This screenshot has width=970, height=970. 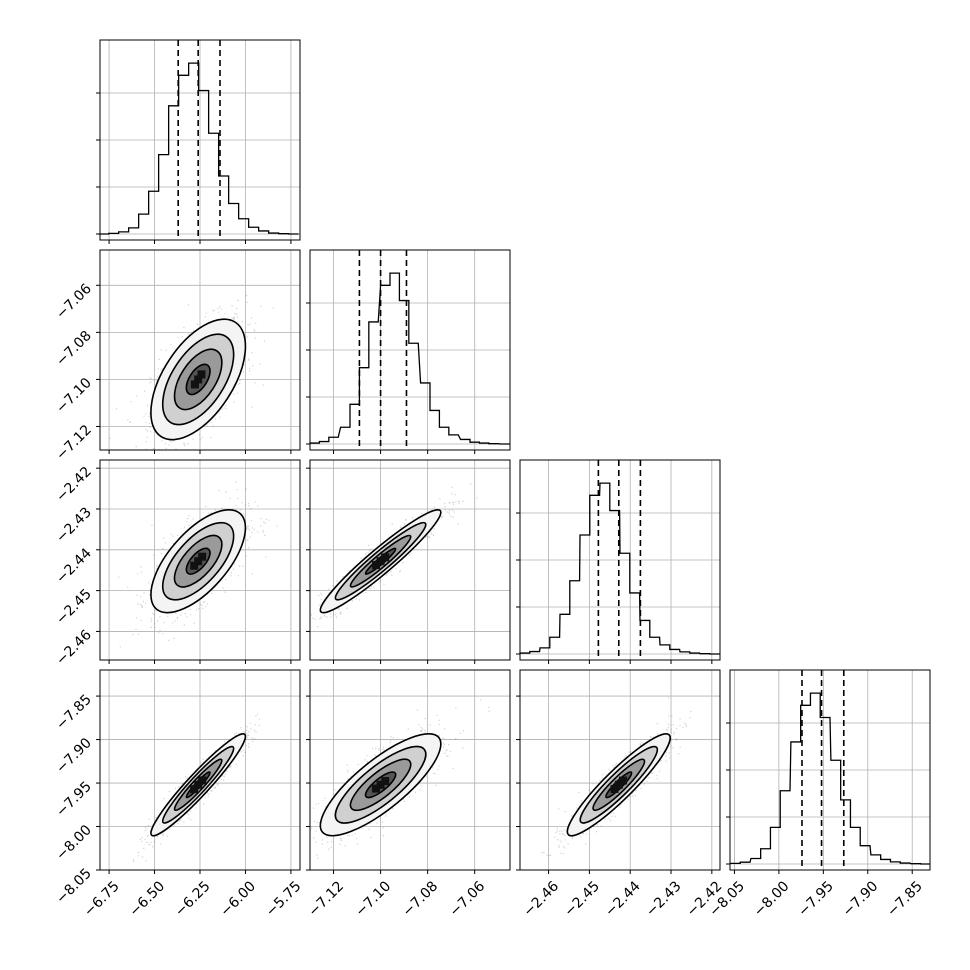 What do you see at coordinates (74, 800) in the screenshot?
I see `y-tick-label: −7.95` at bounding box center [74, 800].